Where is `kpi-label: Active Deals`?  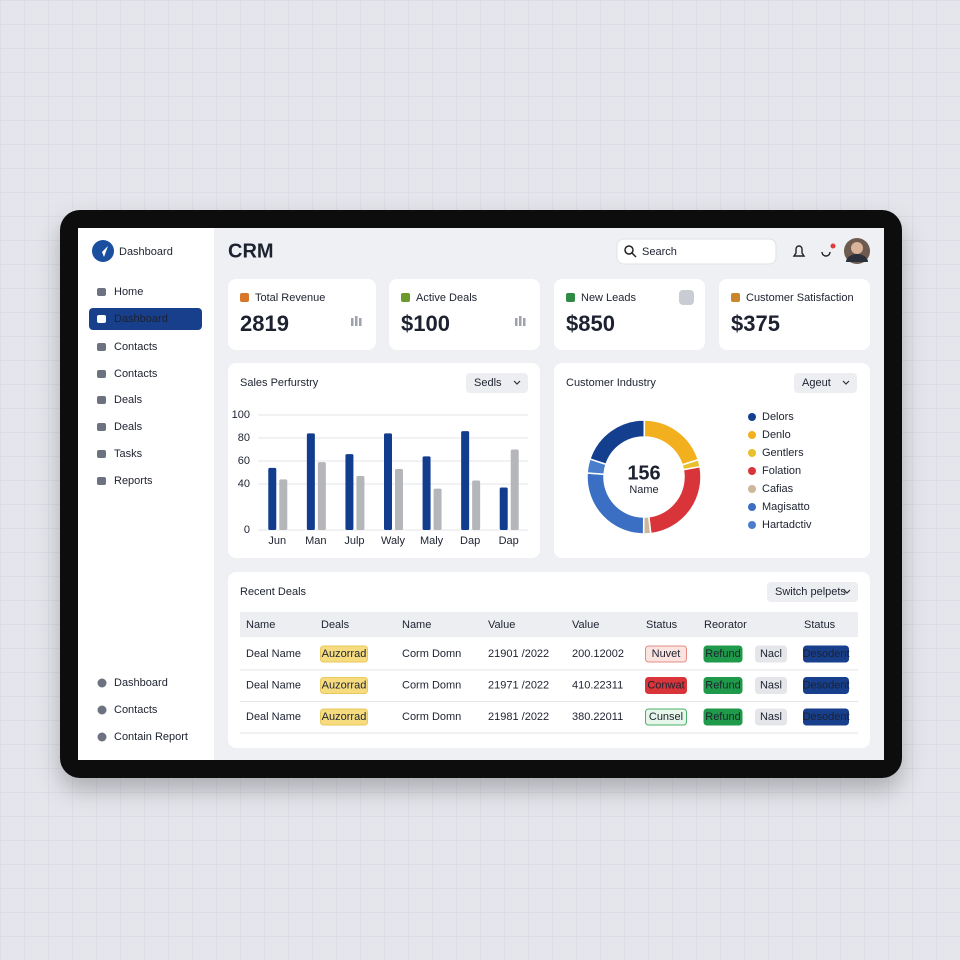 kpi-label: Active Deals is located at coordinates (447, 298).